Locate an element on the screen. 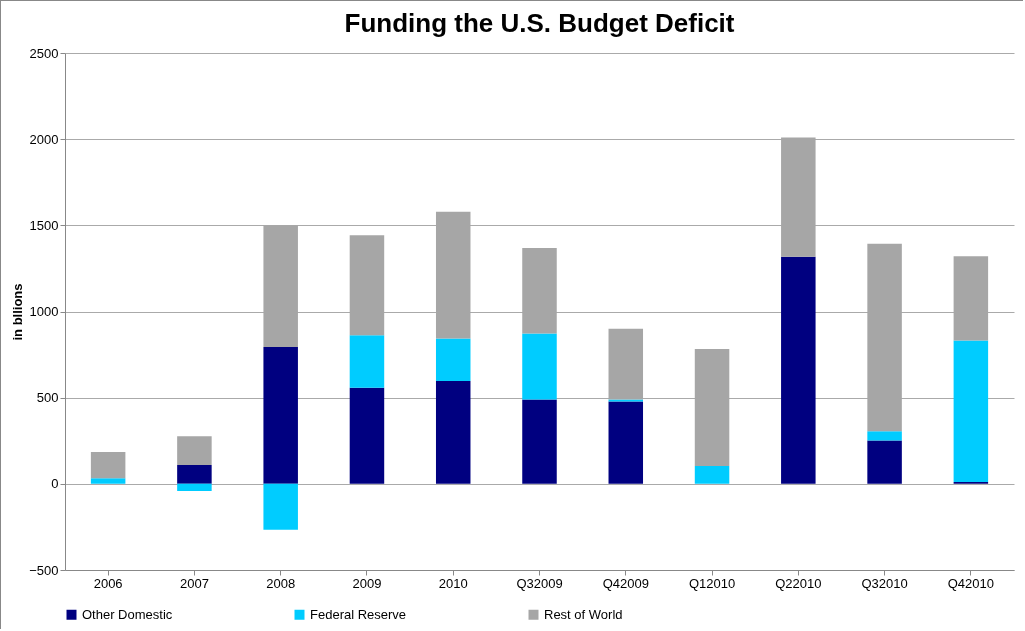 The height and width of the screenshot is (631, 1025). x-tick-label: 2010 is located at coordinates (453, 583).